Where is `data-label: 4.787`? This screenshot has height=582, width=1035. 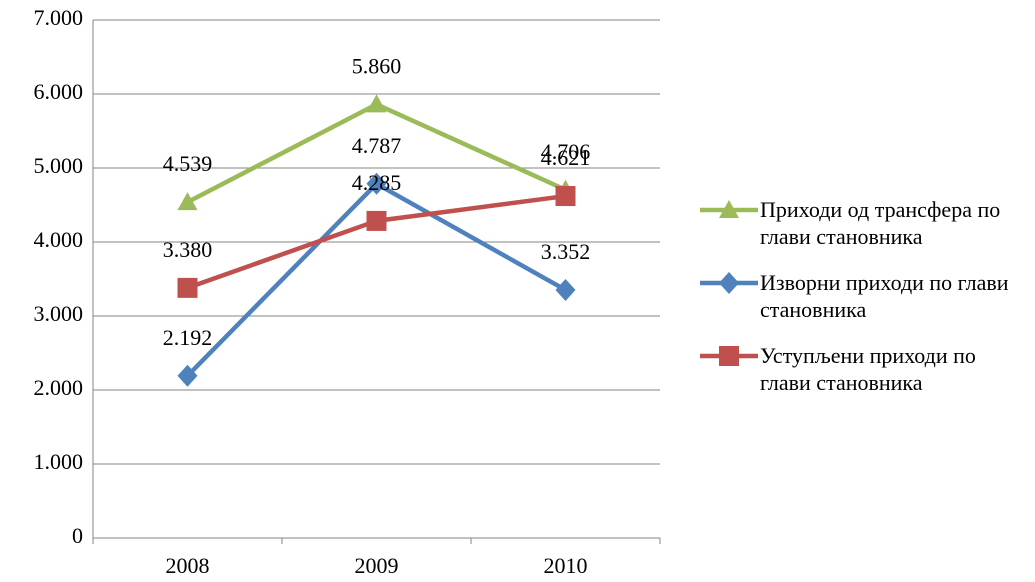 data-label: 4.787 is located at coordinates (377, 145).